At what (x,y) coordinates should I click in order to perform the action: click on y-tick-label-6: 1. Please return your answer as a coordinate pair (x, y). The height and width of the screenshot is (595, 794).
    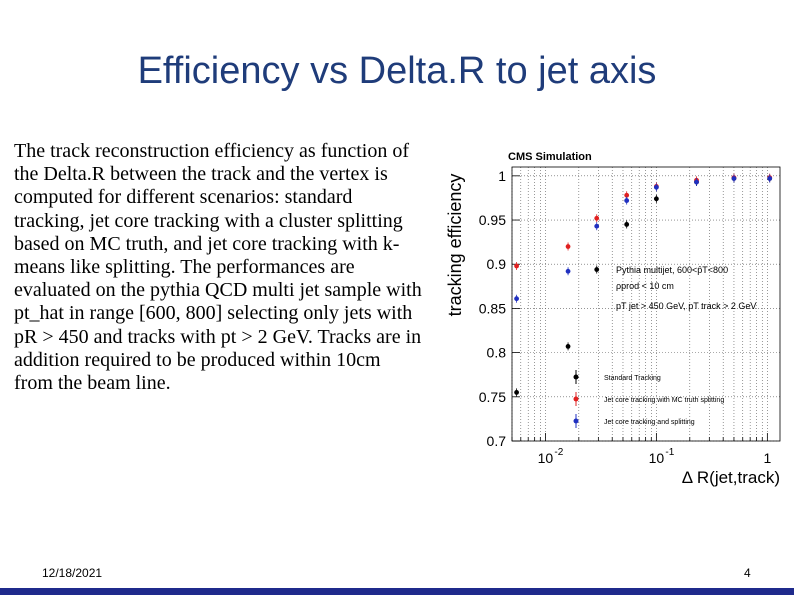
    Looking at the image, I should click on (502, 176).